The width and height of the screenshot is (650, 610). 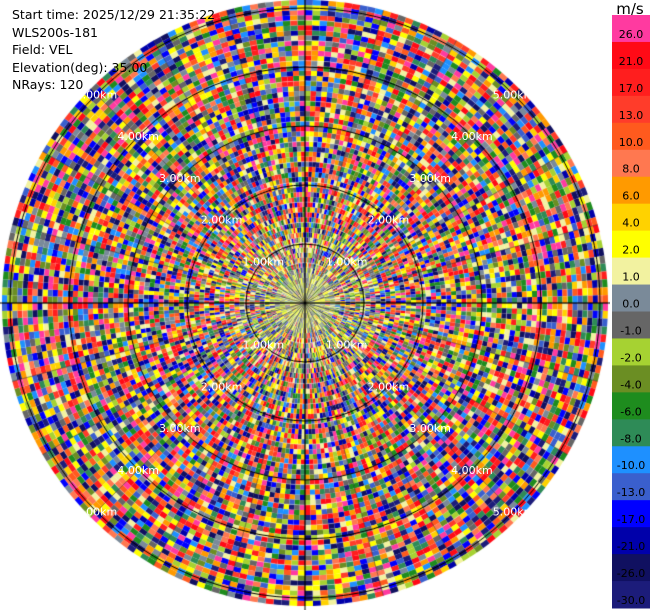 I want to click on colorbar-tick-label: -26.0, so click(x=631, y=573).